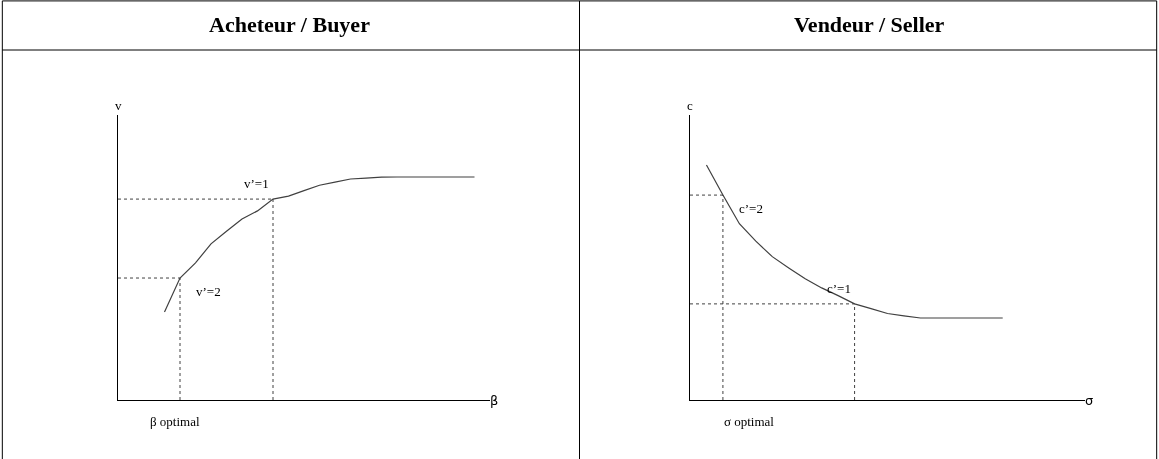 The height and width of the screenshot is (459, 1159). I want to click on annotation: v’=1, so click(256, 183).